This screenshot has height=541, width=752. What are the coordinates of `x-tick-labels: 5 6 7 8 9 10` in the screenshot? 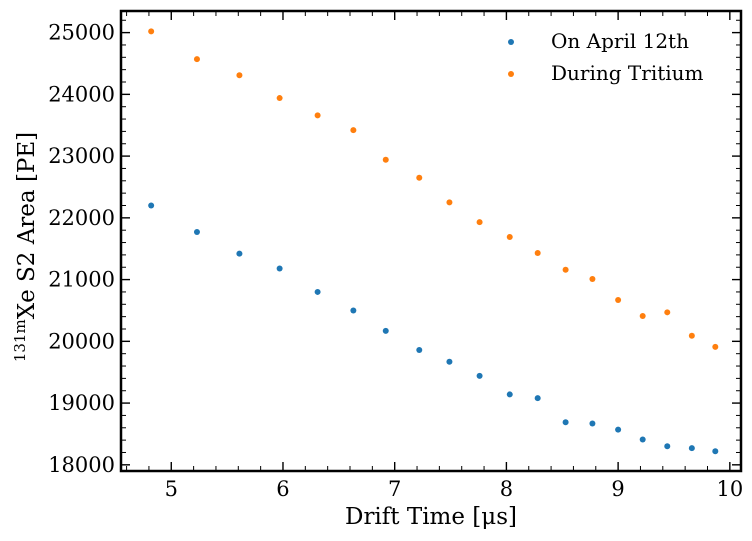 It's located at (454, 489).